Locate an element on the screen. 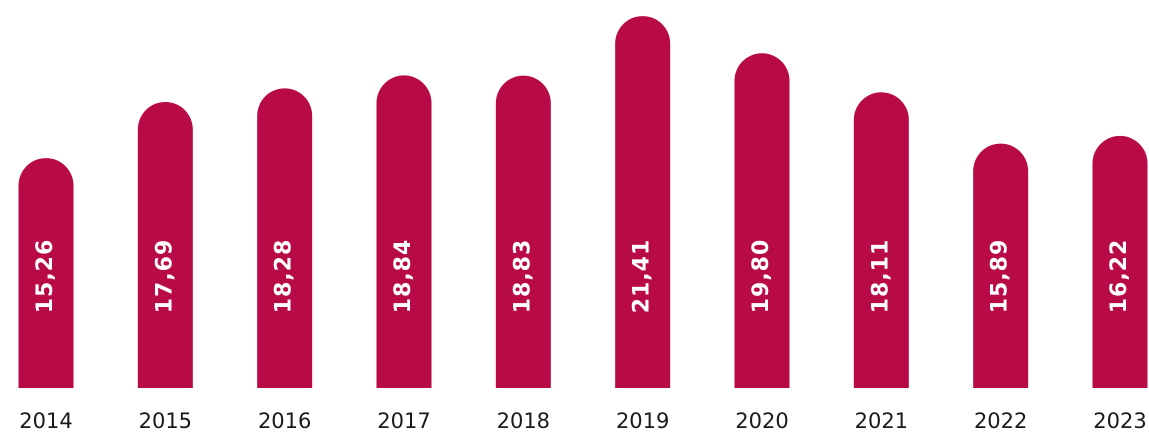  x-tick-label: 2015 is located at coordinates (165, 421).